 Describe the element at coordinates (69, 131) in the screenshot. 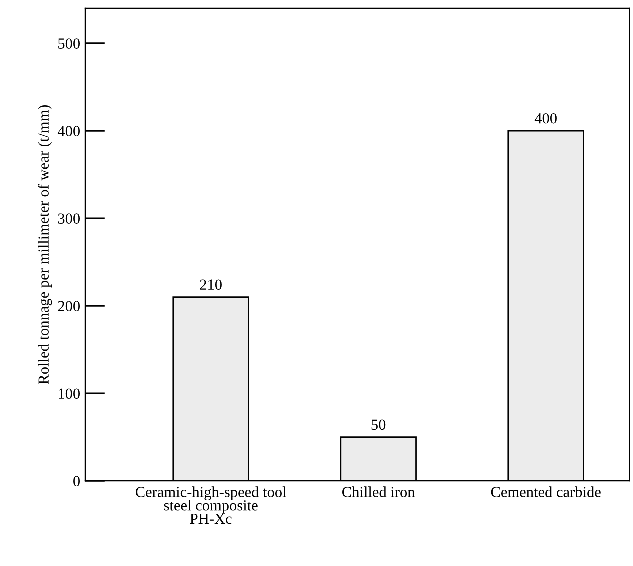

I see `y-tick-label: 400` at that location.